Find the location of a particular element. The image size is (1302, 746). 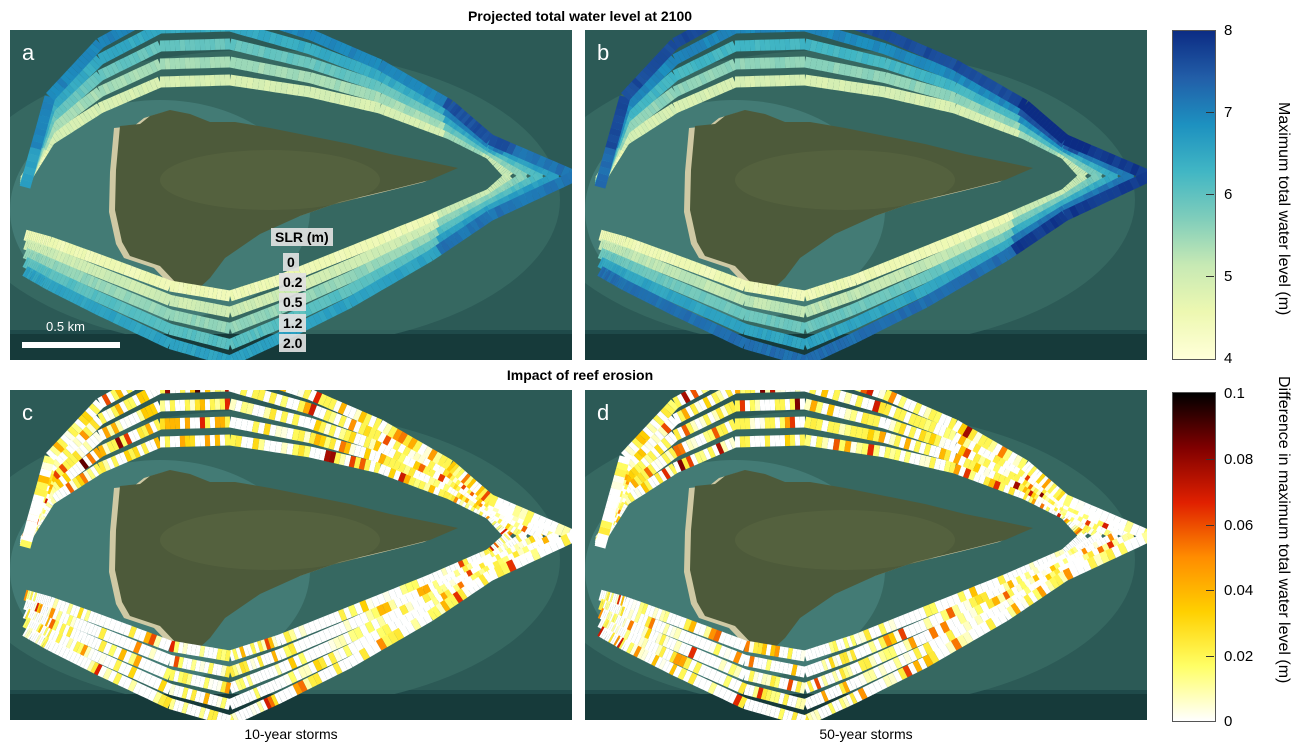

colorbar-difference is located at coordinates (1194, 557).